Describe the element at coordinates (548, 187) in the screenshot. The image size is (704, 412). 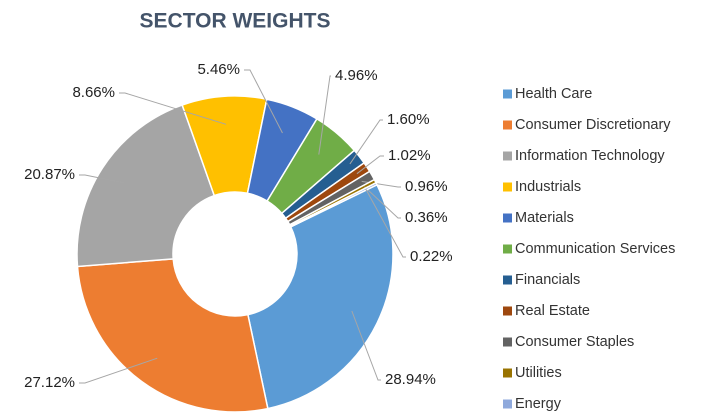
I see `legend-label: Industrials` at that location.